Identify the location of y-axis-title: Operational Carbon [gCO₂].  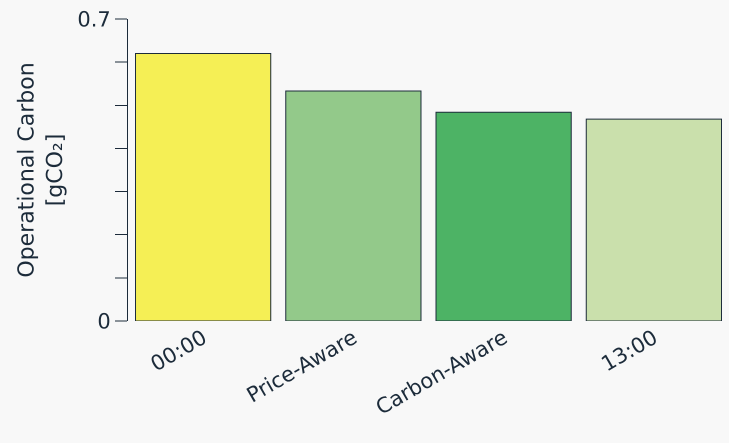
(41, 170).